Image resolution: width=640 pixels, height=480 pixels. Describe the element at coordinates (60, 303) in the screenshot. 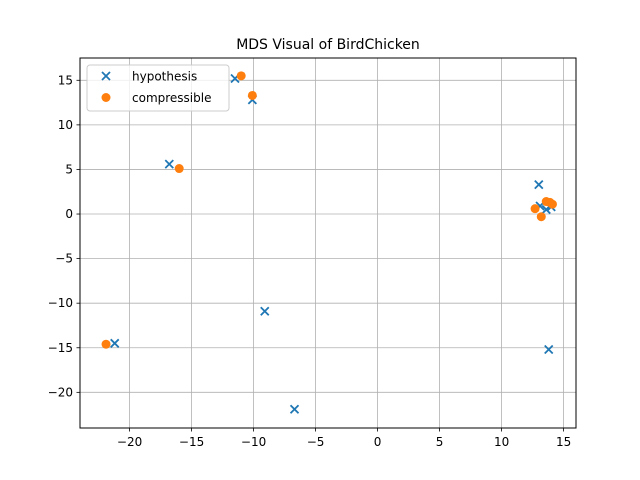

I see `y-tick-label: −10` at that location.